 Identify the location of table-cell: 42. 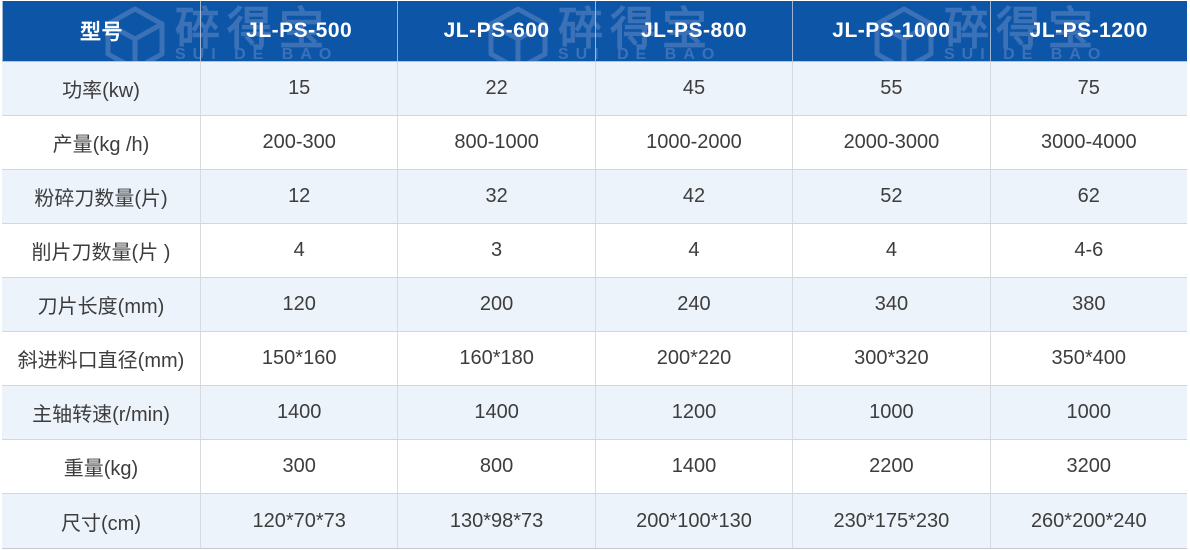
(693, 196).